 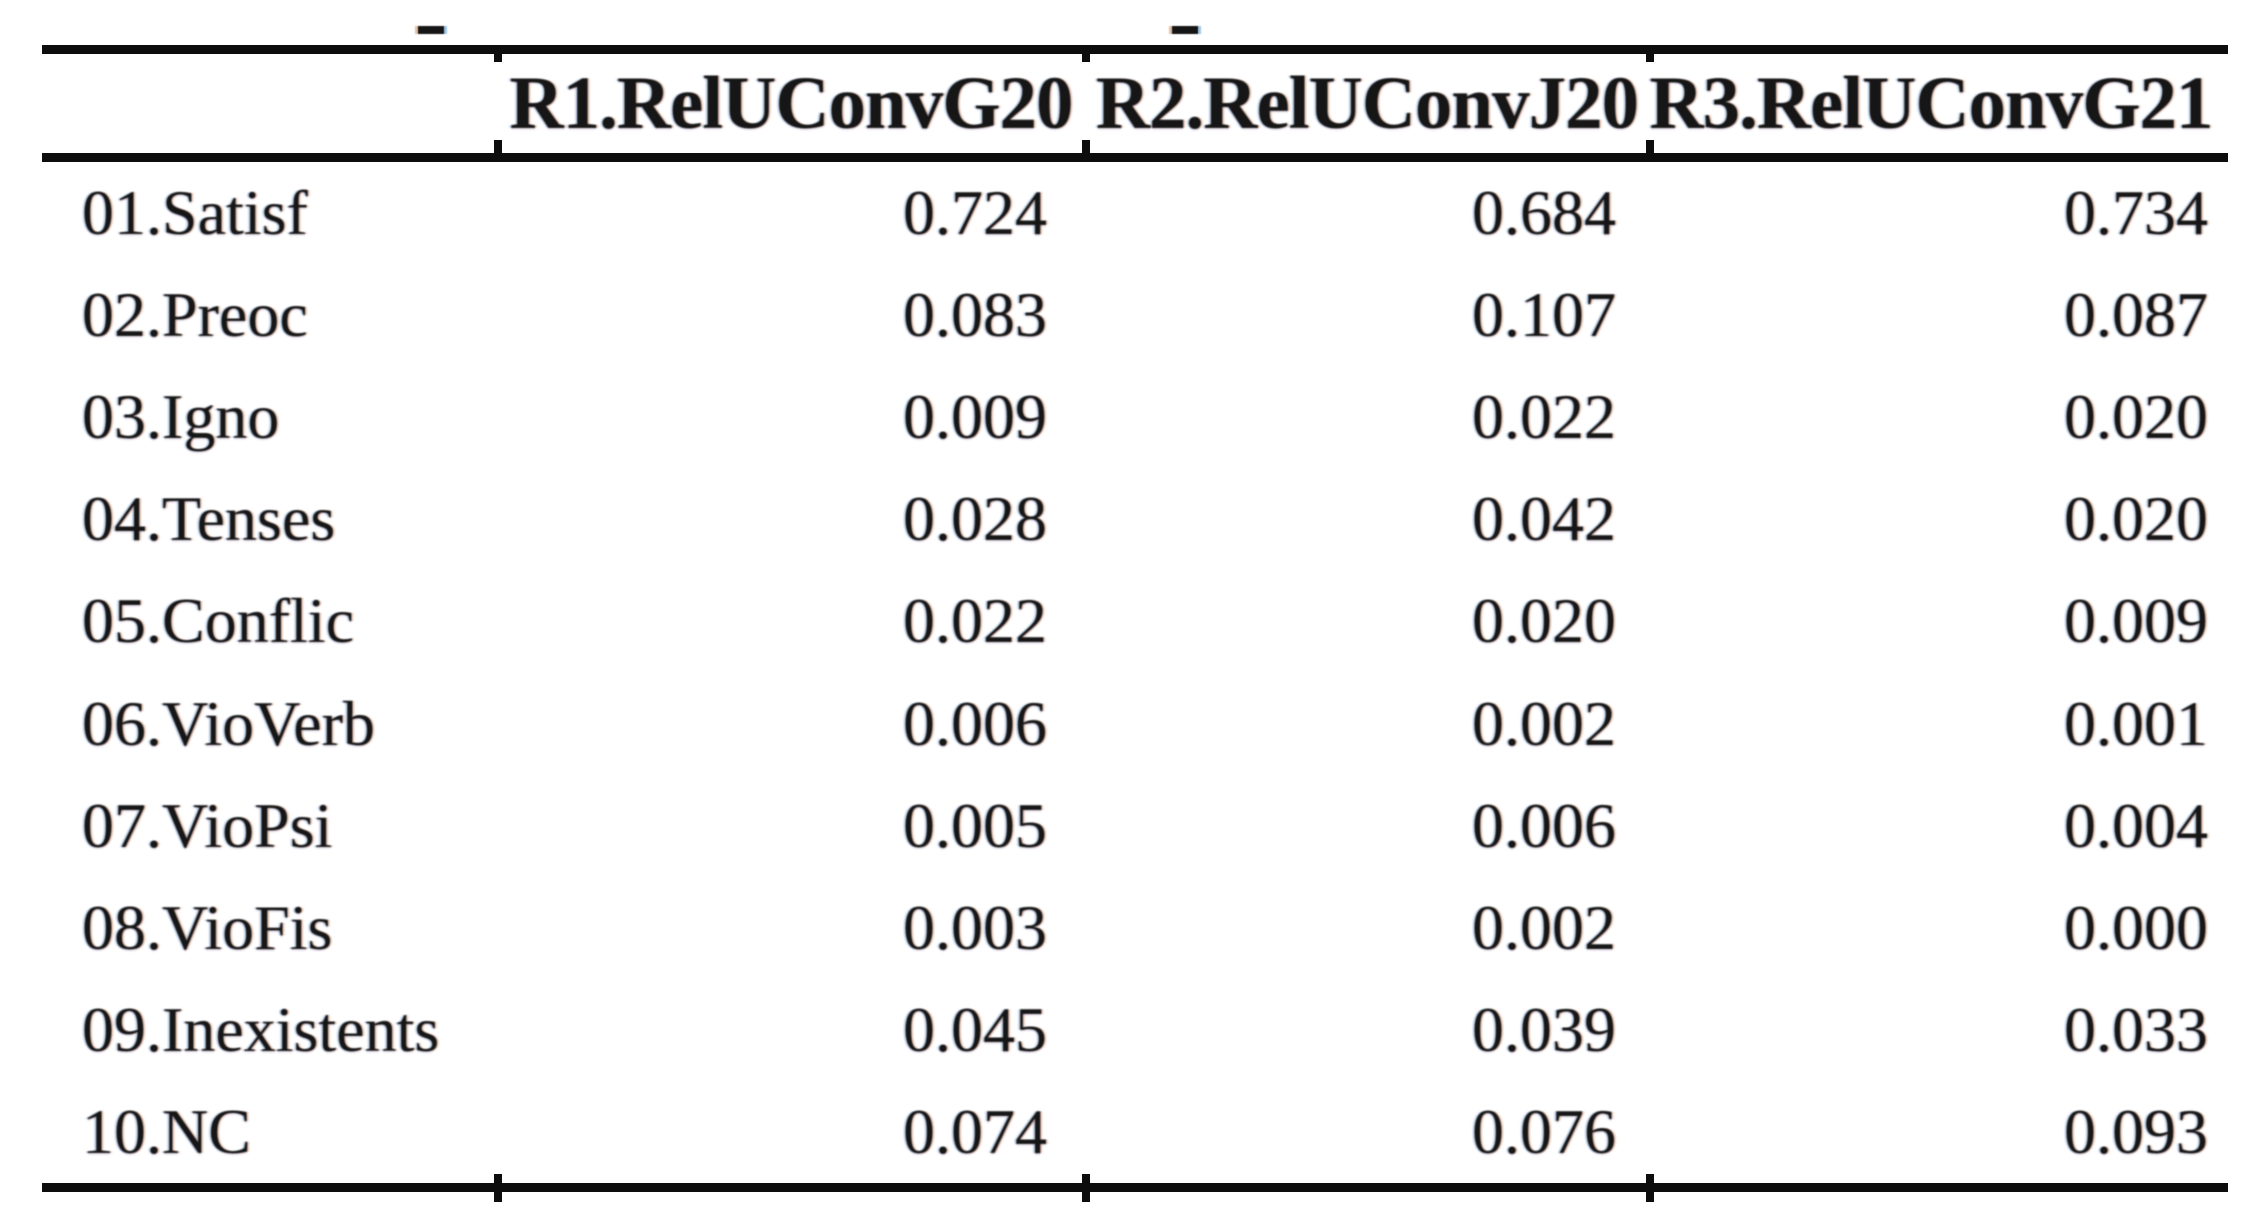 I want to click on cell-value: 0.000, so click(x=2136, y=927).